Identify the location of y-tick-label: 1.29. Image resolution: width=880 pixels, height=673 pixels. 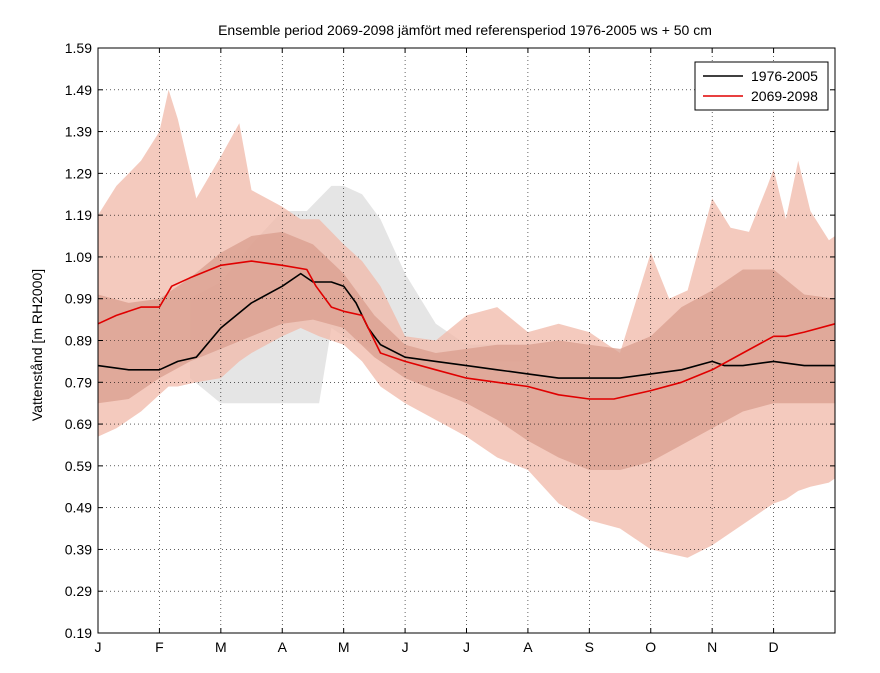
(78, 173).